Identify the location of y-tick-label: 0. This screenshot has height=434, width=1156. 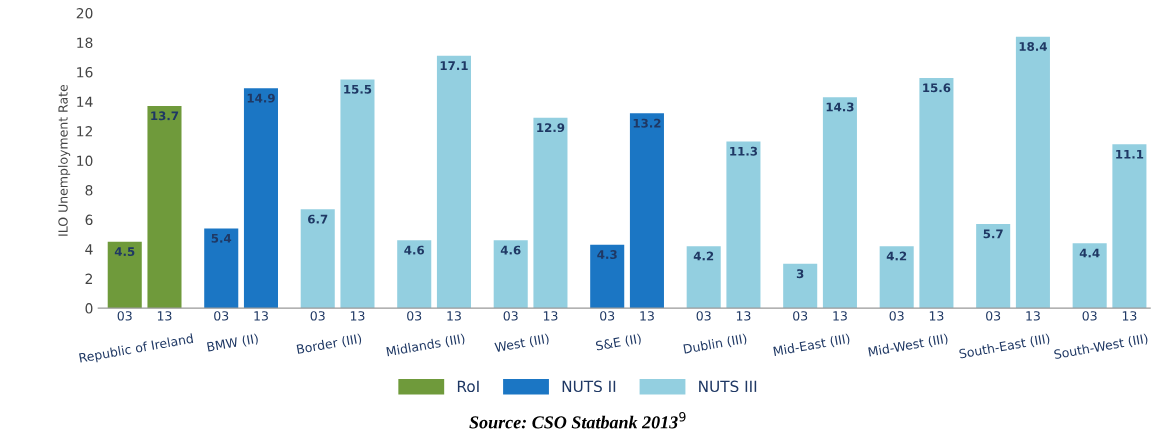
(89, 308).